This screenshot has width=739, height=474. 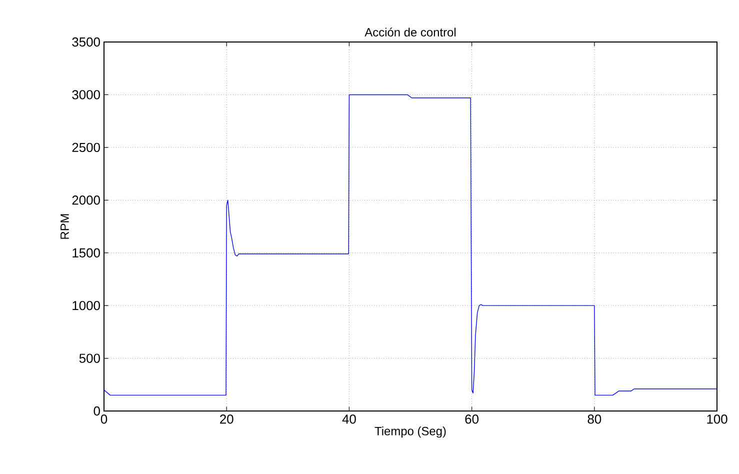 I want to click on y-tick-label: 1000, so click(x=86, y=305).